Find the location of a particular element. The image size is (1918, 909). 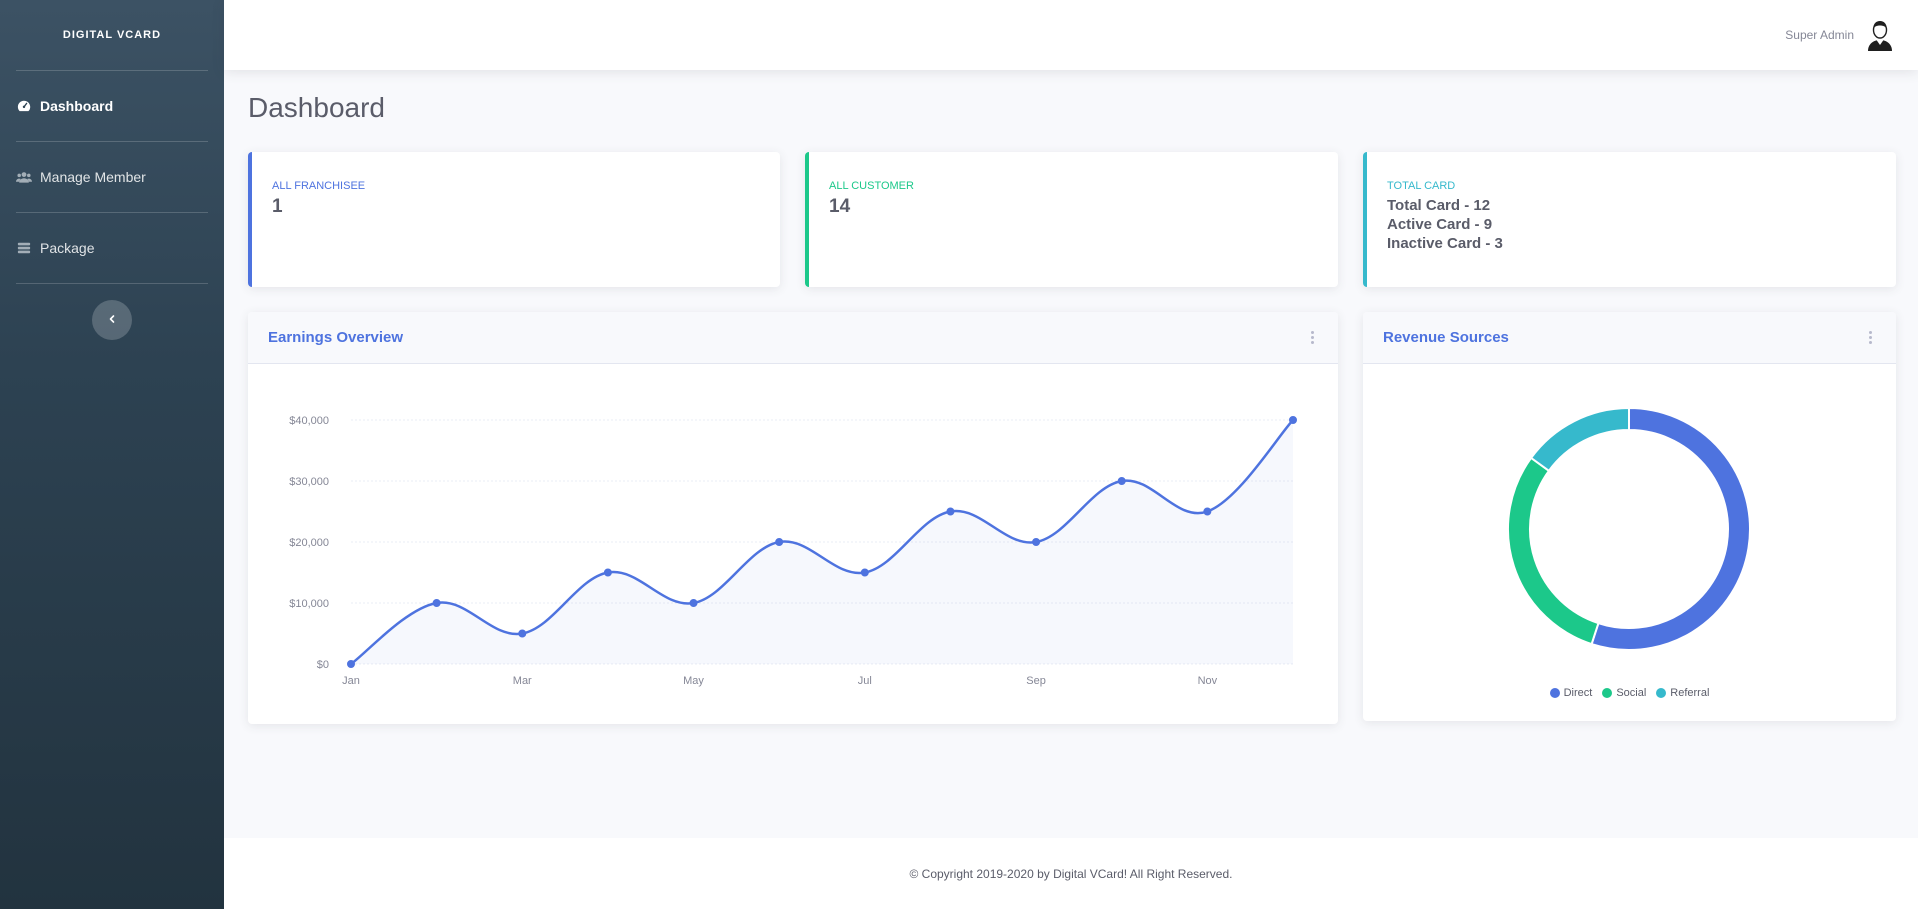

x-tick-label: Mar is located at coordinates (522, 681).